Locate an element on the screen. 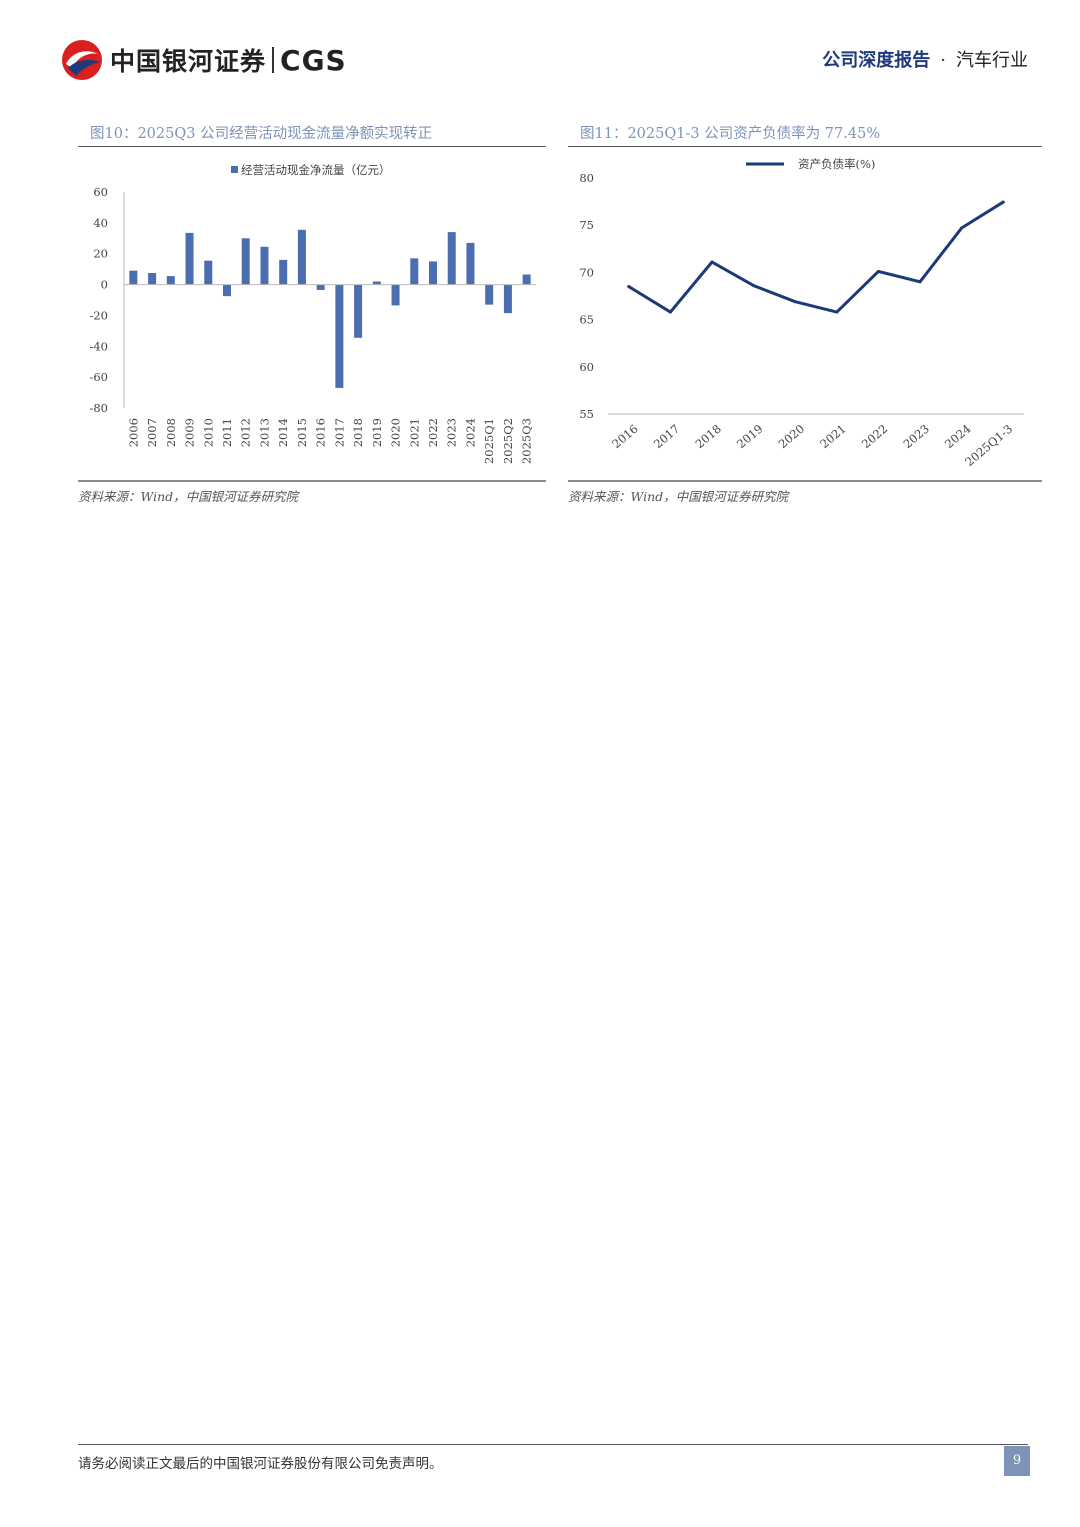  figure-10-source: 资料来源：Wind，中国银河证券研究院 is located at coordinates (188, 496).